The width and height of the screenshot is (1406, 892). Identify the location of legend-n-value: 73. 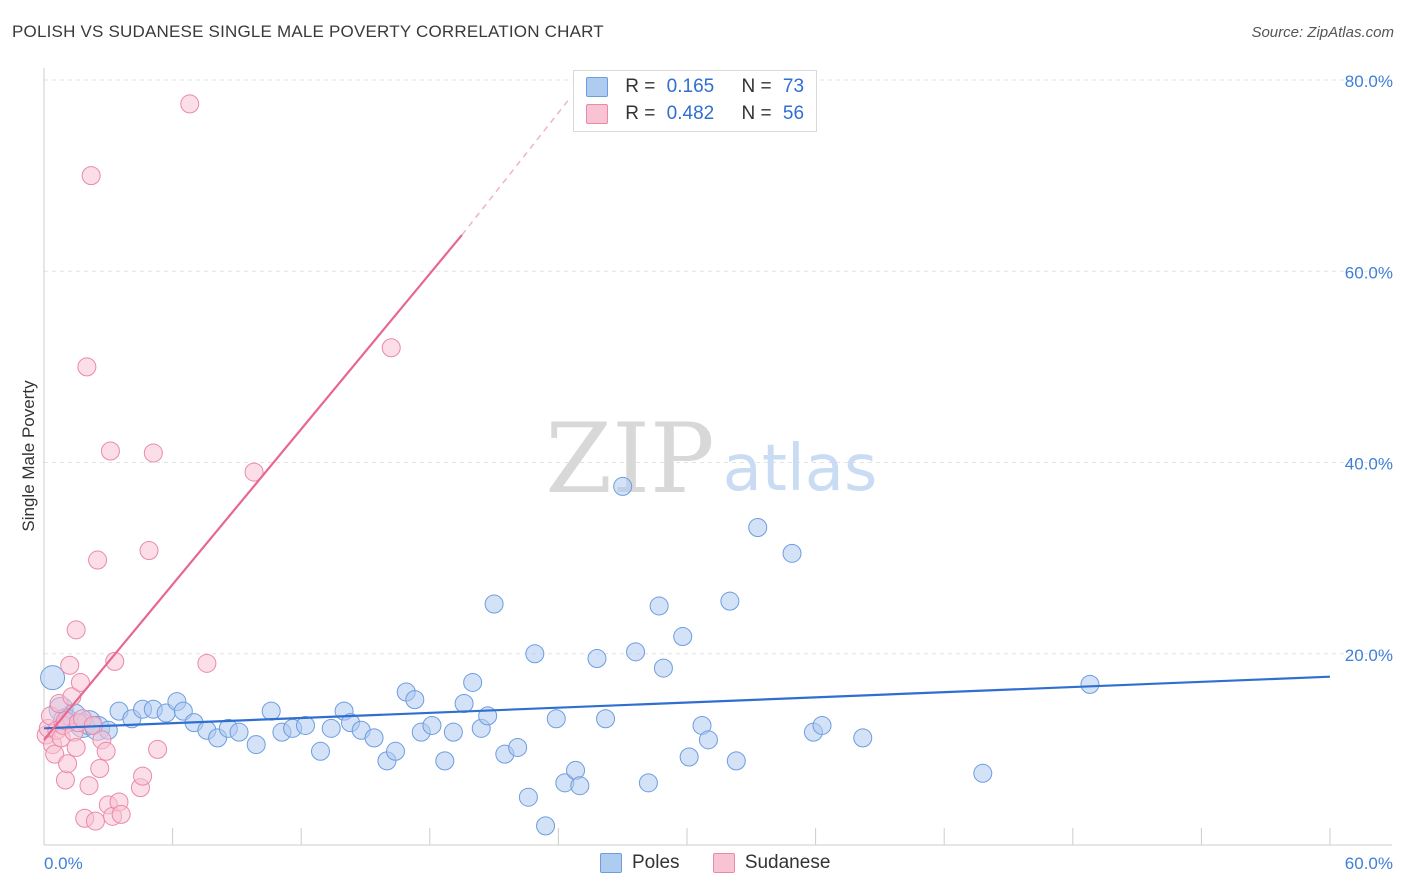
(793, 86).